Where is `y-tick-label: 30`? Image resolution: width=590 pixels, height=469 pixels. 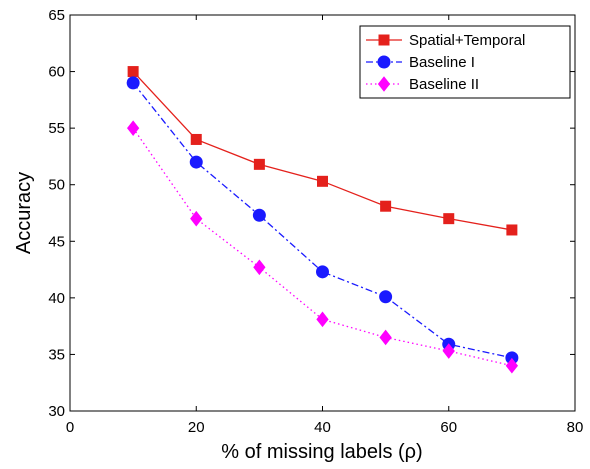
y-tick-label: 30 is located at coordinates (56, 411).